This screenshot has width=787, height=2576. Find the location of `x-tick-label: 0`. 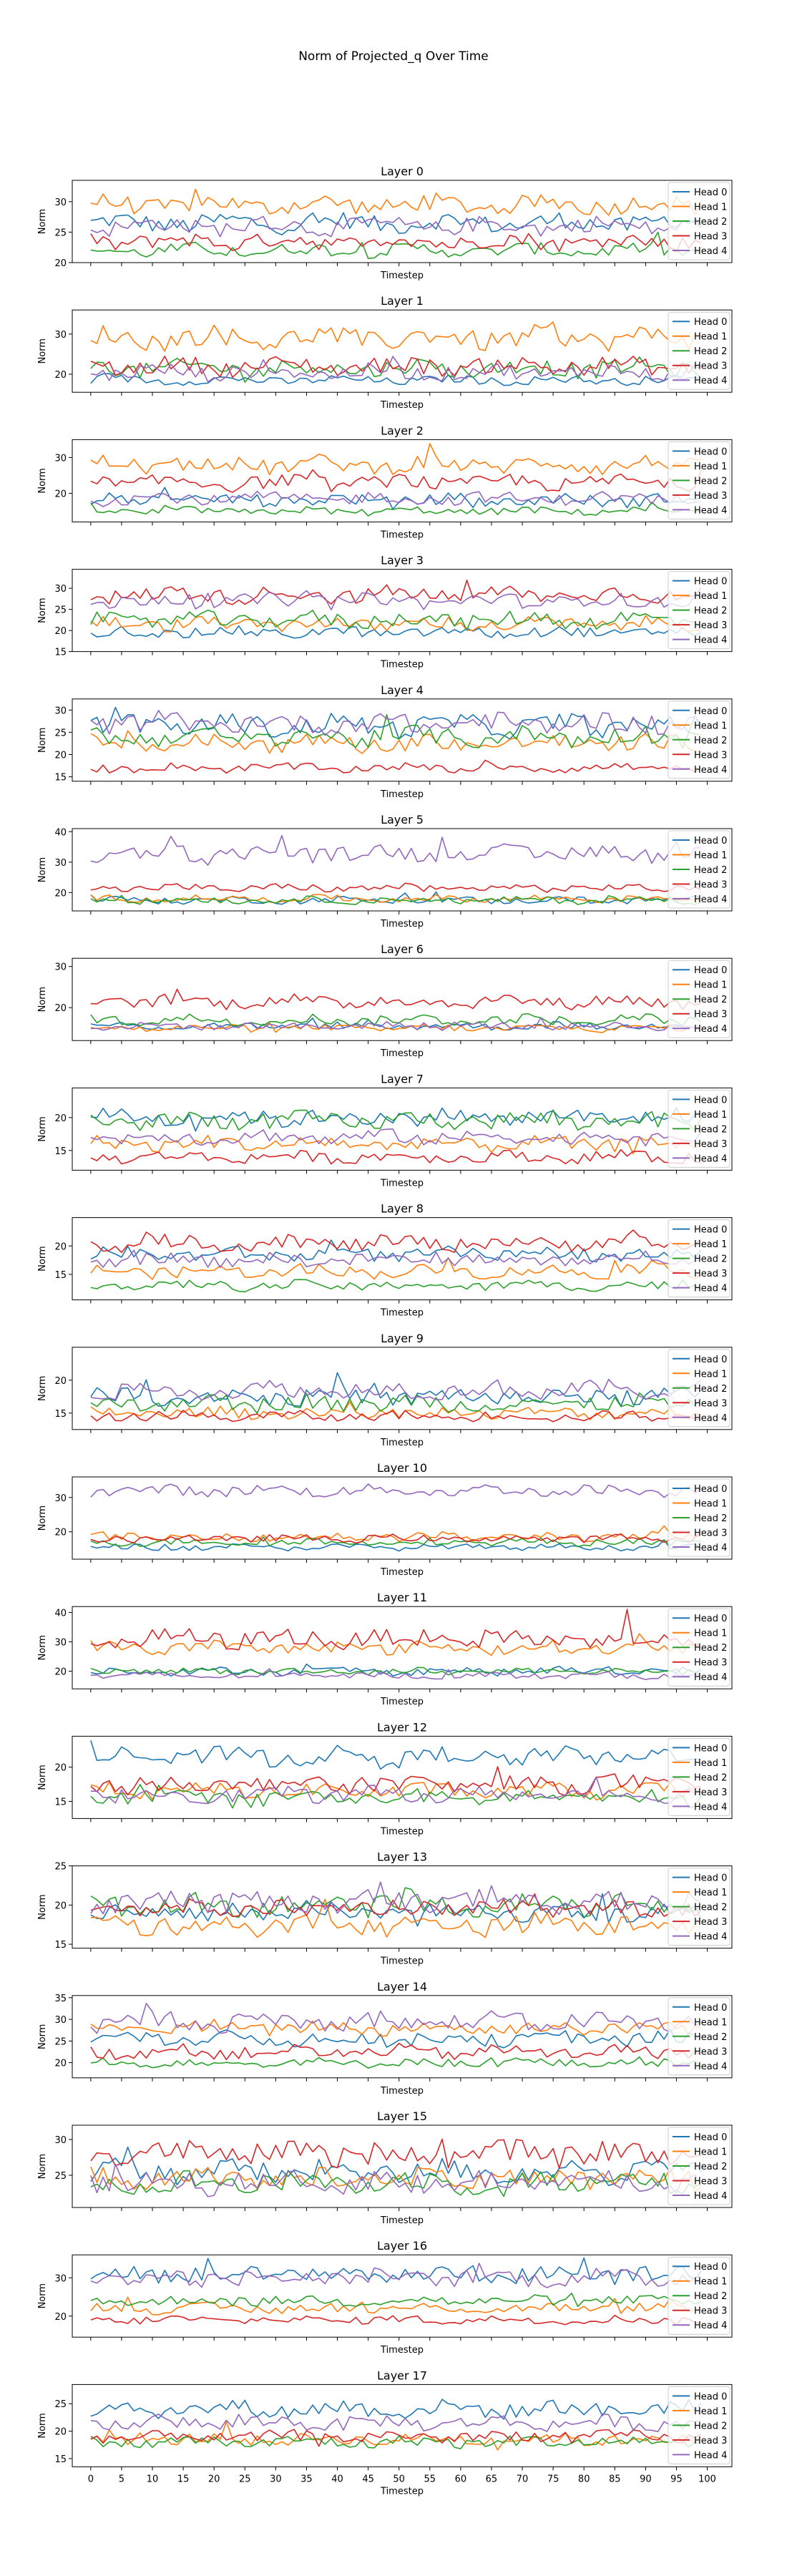

x-tick-label: 0 is located at coordinates (91, 2479).